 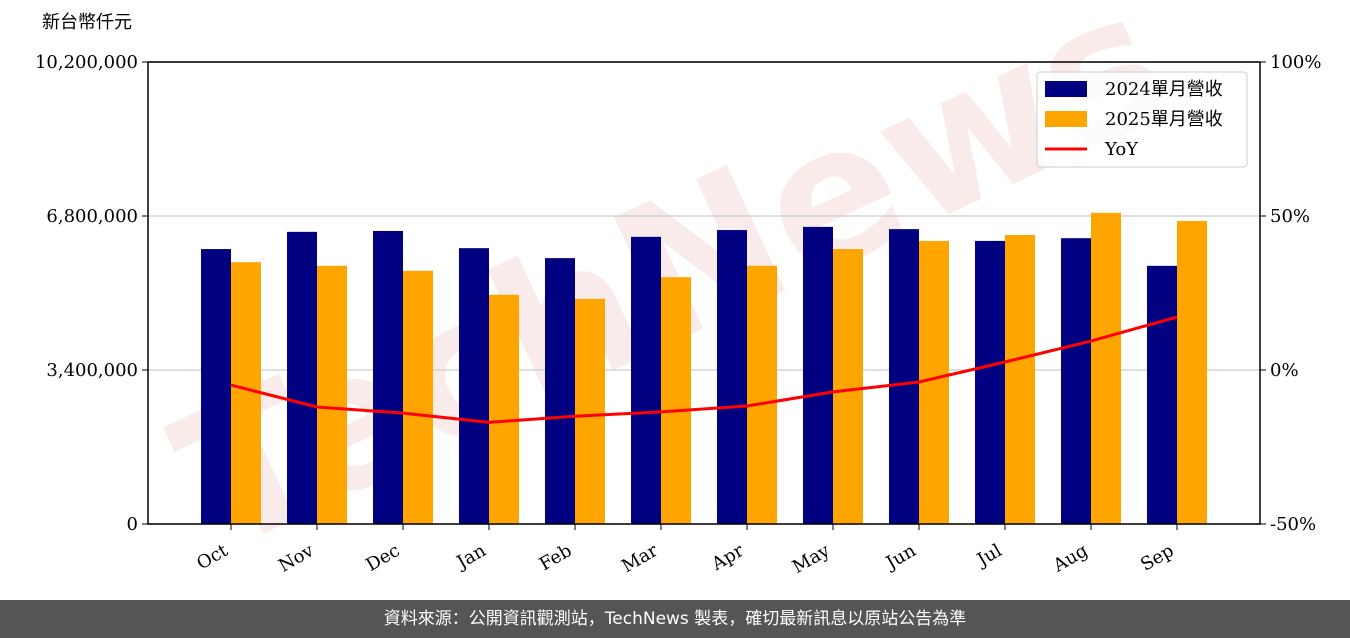 I want to click on y-tick-label: 3,400,000, so click(x=92, y=370).